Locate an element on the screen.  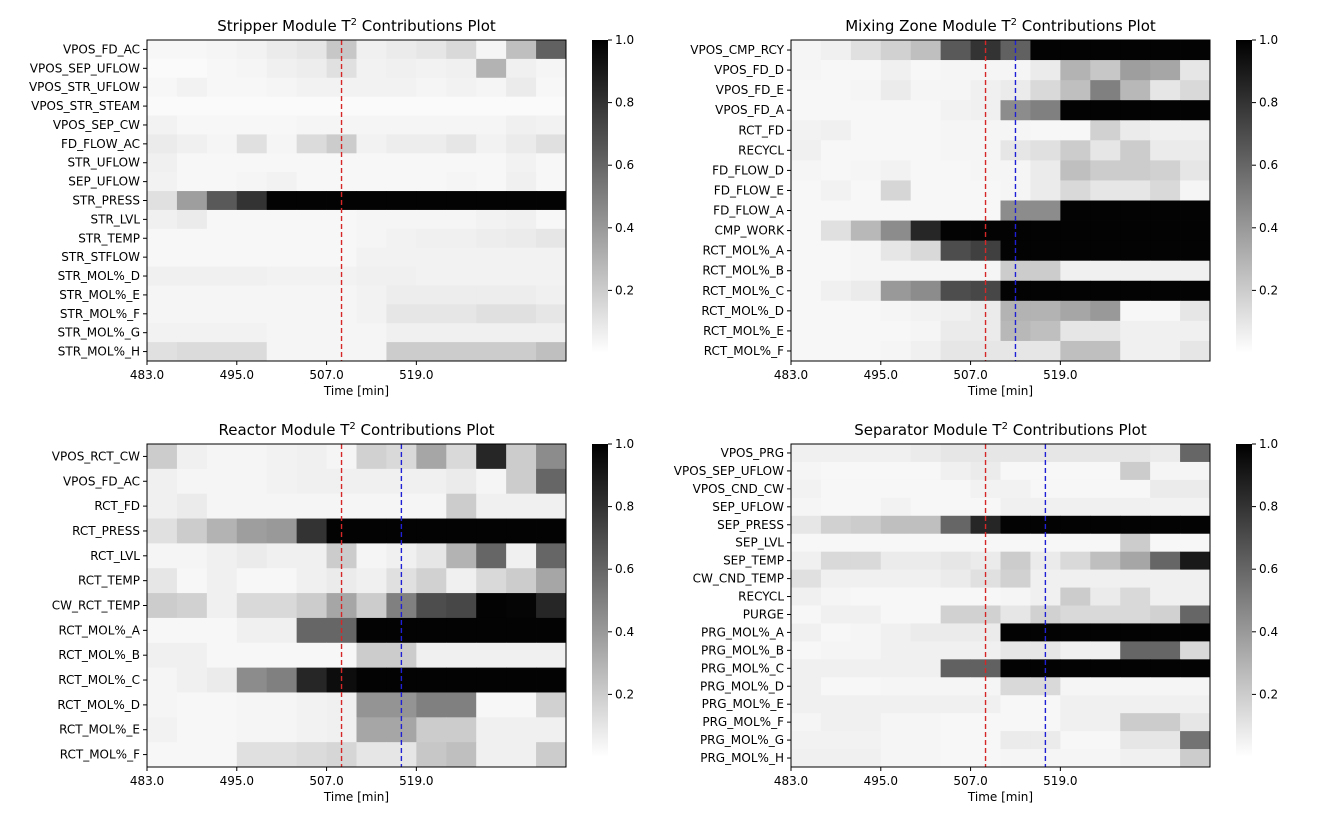
colorbar is located at coordinates (600, 196).